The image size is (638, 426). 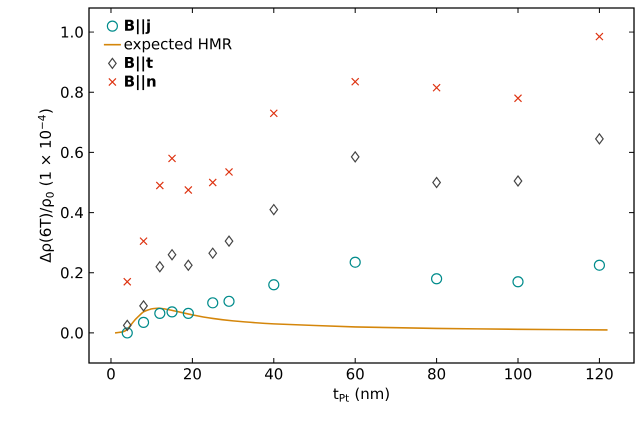 I want to click on x-axis-title: t$_{Pt}$ (nm), so click(x=361, y=395).